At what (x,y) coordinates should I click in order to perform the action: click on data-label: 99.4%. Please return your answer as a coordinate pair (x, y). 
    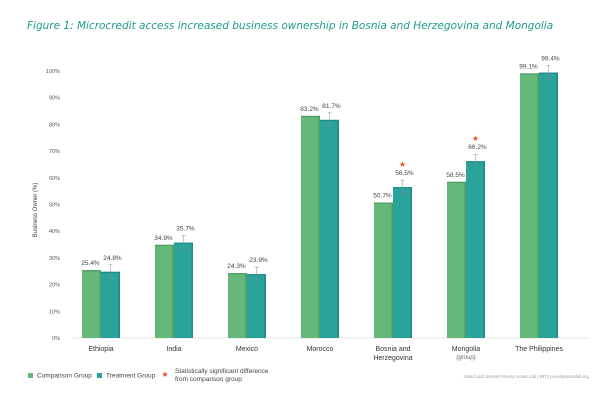
    Looking at the image, I should click on (550, 59).